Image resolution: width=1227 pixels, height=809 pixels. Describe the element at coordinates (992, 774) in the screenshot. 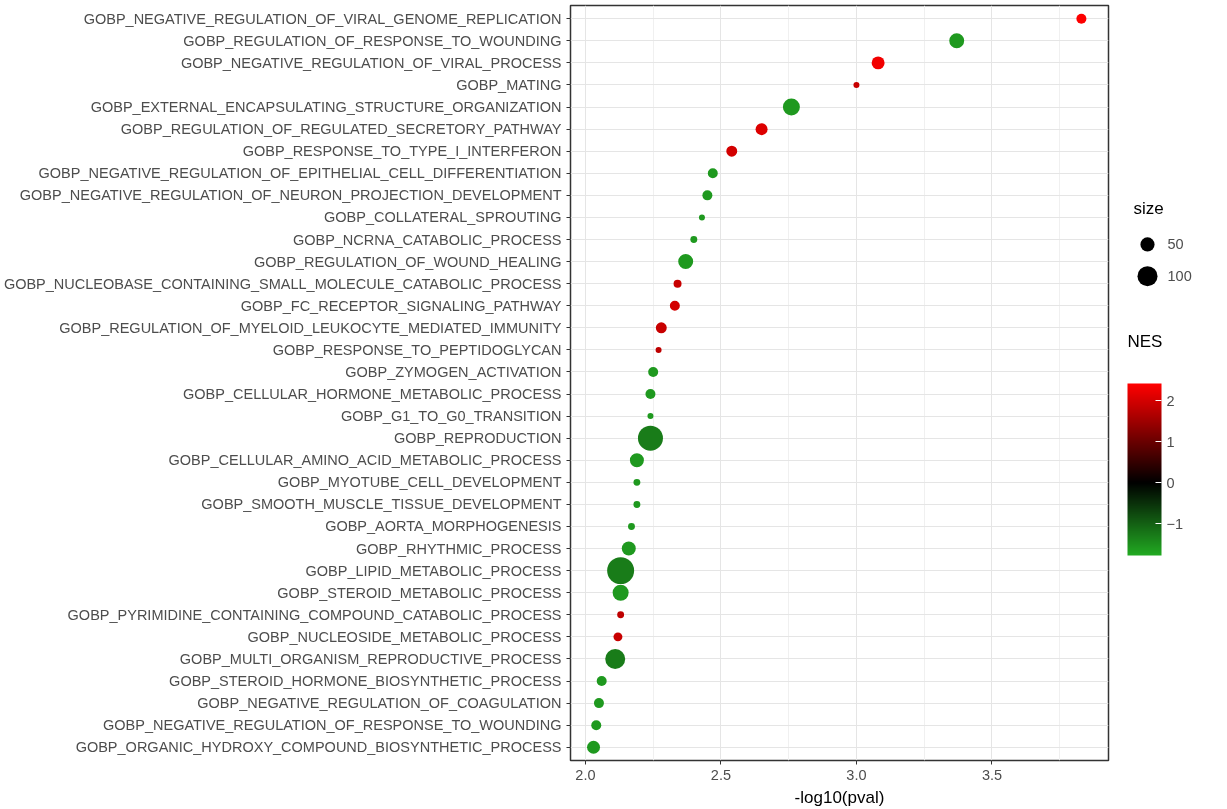

I see `x-tick-label: 3.5` at that location.